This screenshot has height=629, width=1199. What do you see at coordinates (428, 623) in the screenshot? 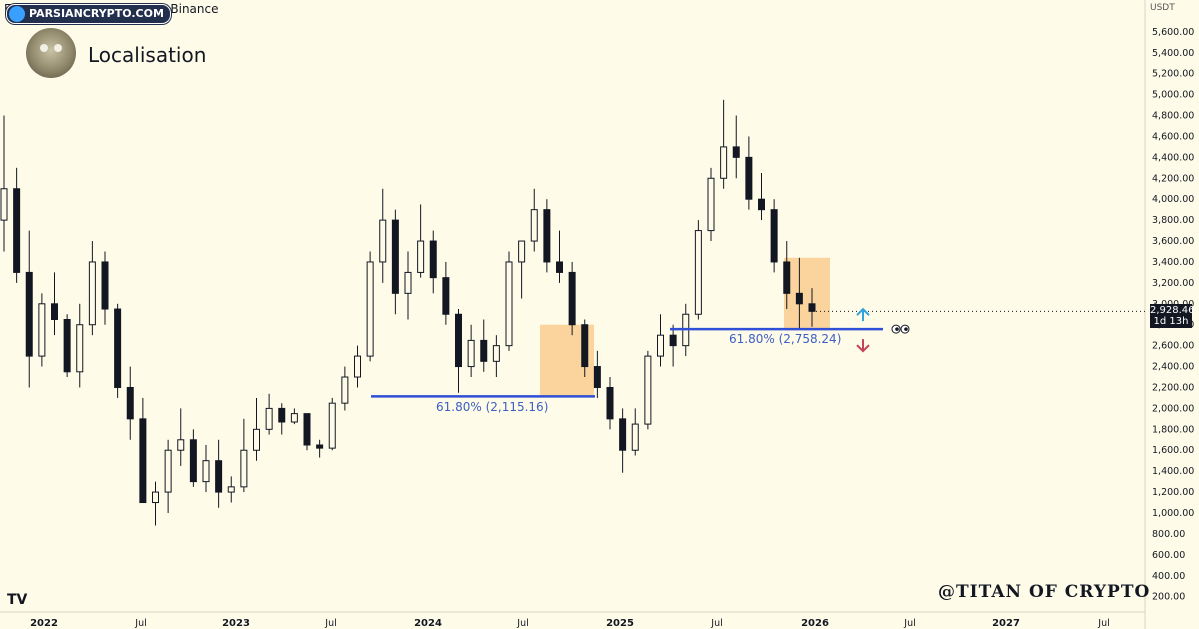
I see `x-tick-label: 2024` at bounding box center [428, 623].